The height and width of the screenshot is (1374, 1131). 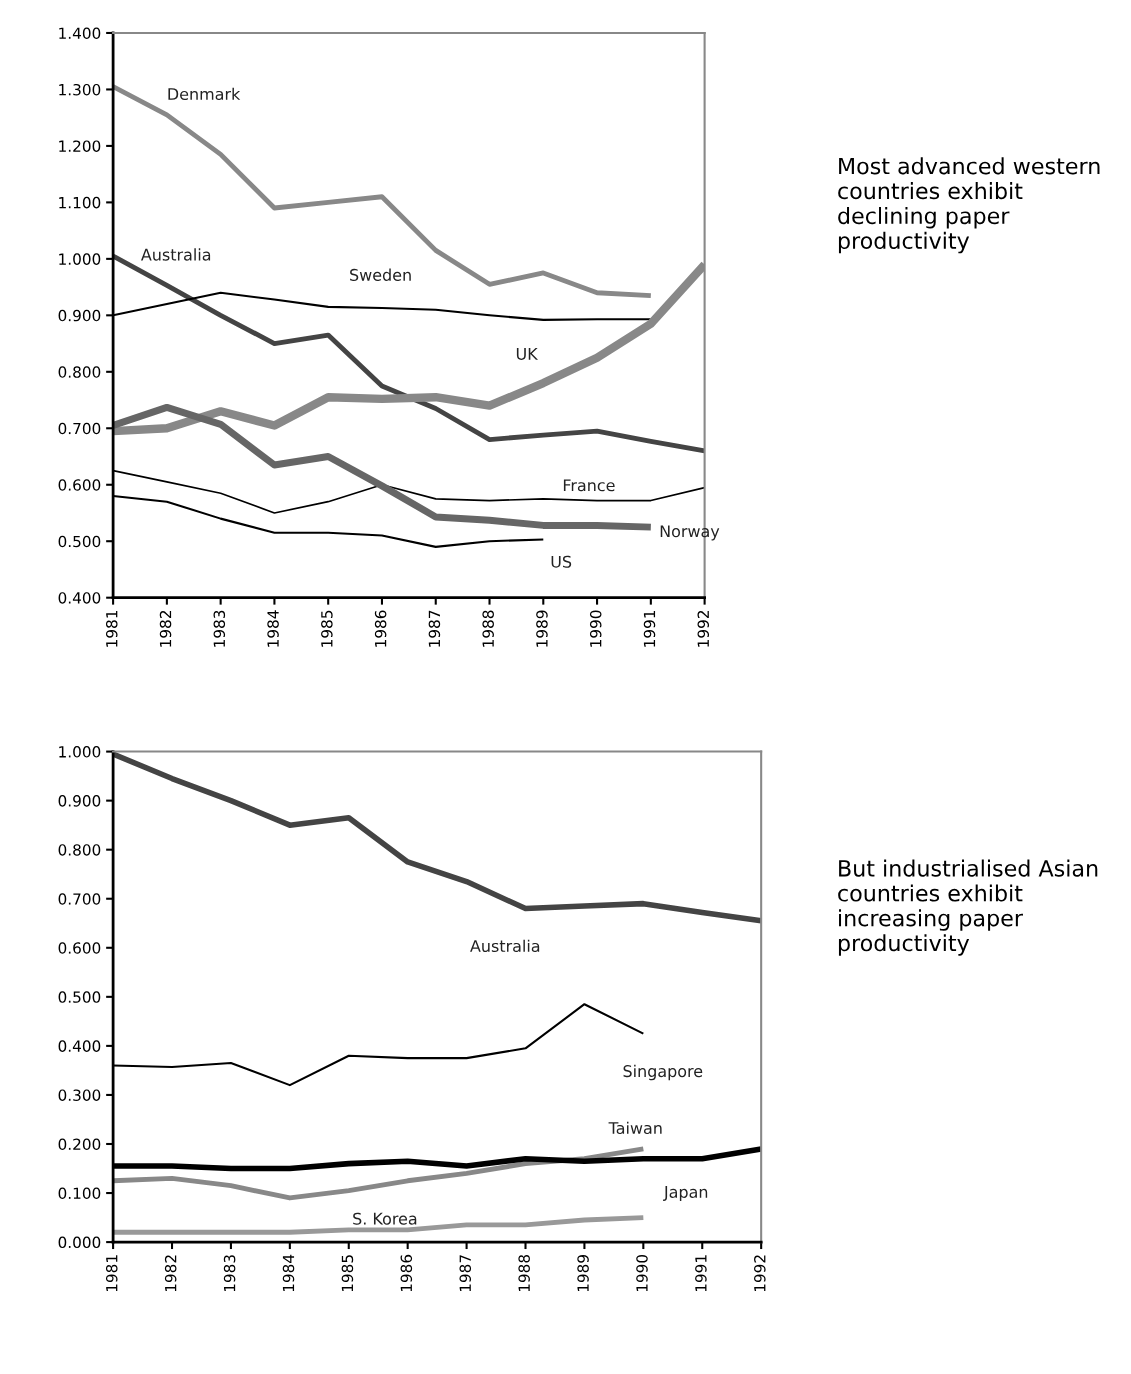 I want to click on series-label: Japan, so click(x=685, y=1194).